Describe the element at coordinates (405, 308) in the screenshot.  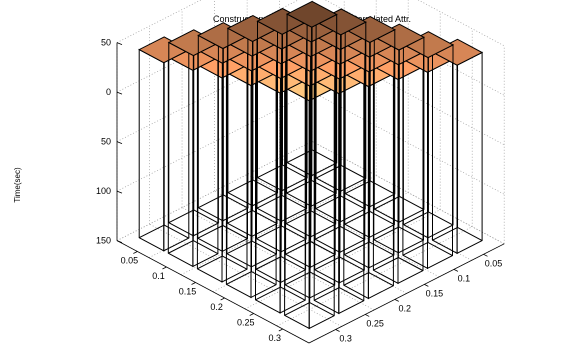
I see `y-tick-label: 0.2` at that location.